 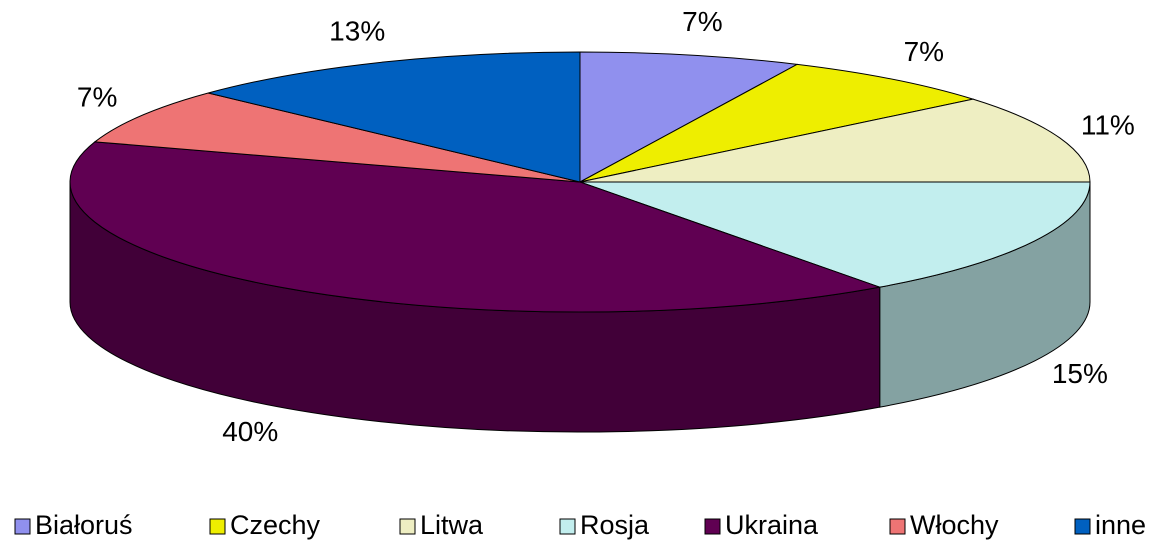 I want to click on data-label: 15%, so click(x=1080, y=373).